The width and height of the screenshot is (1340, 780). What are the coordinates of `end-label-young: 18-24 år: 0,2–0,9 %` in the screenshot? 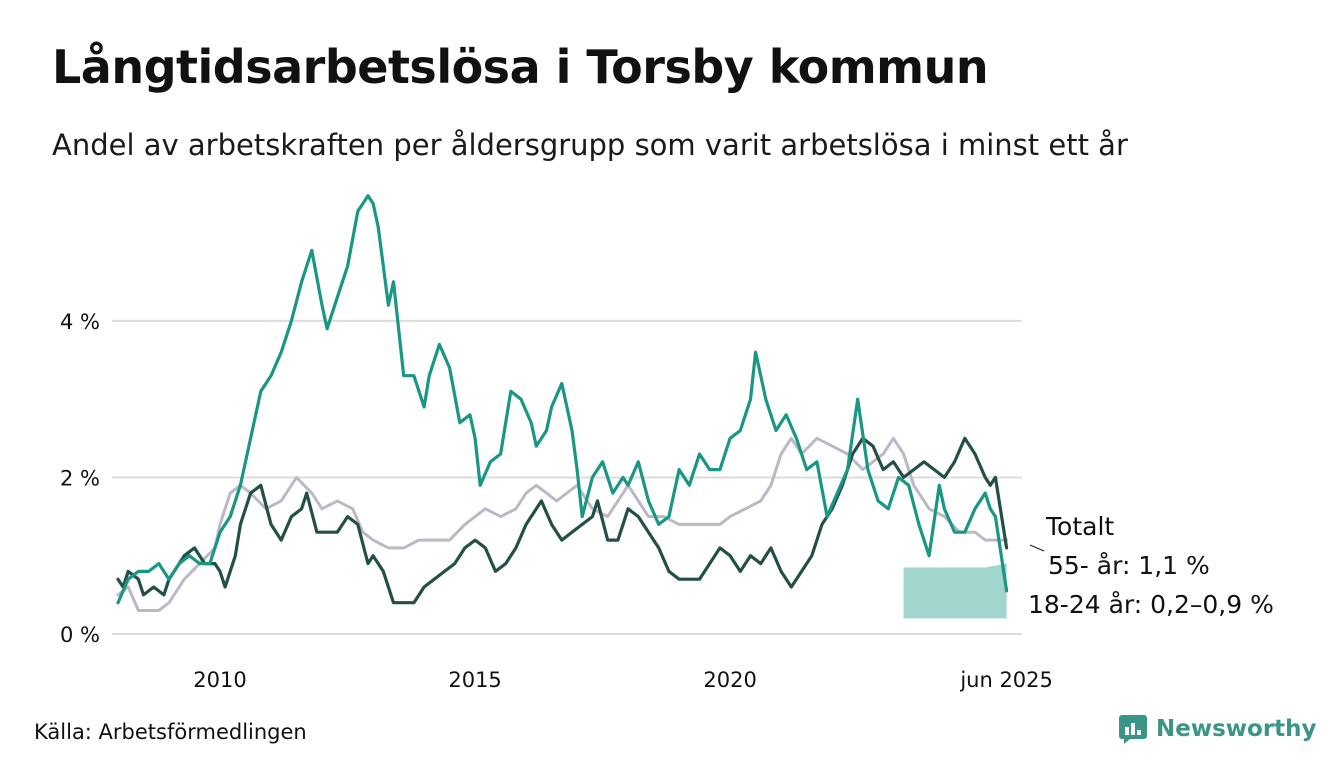 It's located at (1151, 604).